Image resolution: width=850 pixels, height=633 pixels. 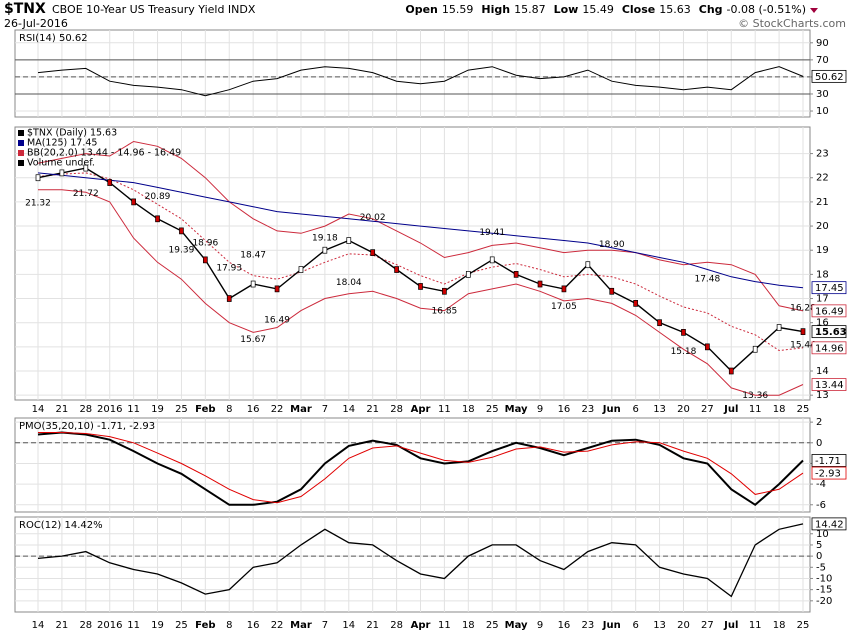 What do you see at coordinates (611, 625) in the screenshot?
I see `x-tick-label: Jun` at bounding box center [611, 625].